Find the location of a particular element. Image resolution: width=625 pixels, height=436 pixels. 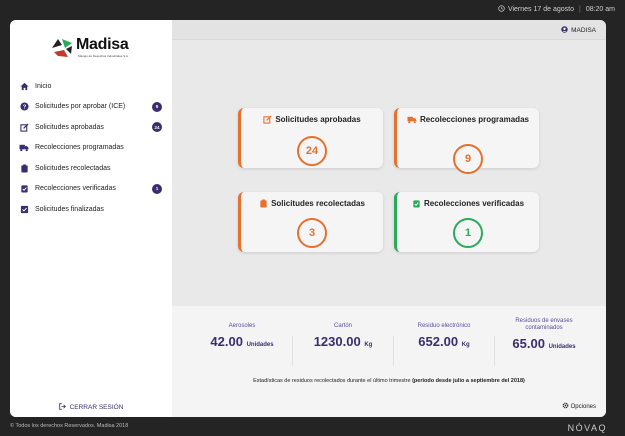

logout-label: CERRAR SESIÓN is located at coordinates (96, 407).